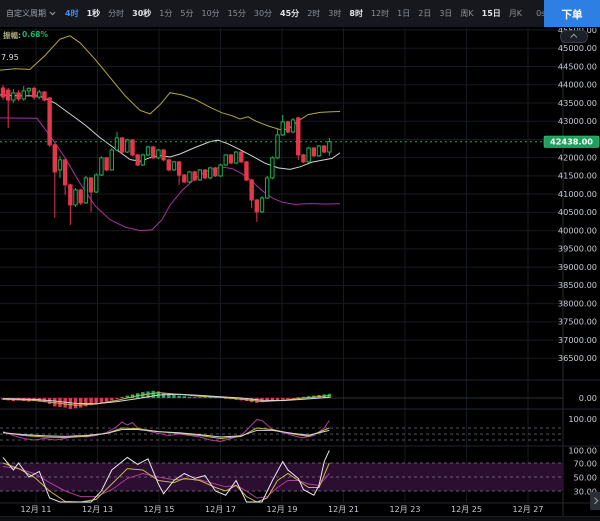 The width and height of the screenshot is (600, 521). I want to click on axis-label: 40000.00, so click(577, 230).